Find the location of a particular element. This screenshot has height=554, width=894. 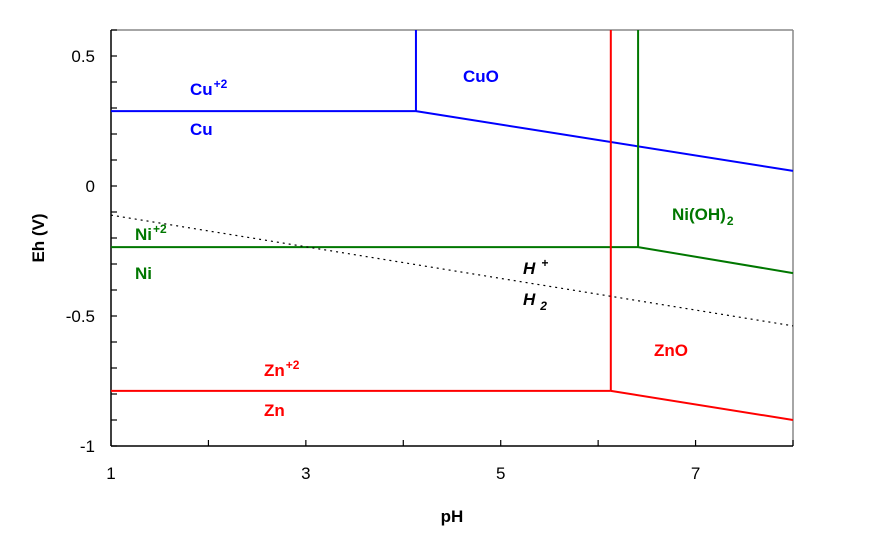

region-label: Zn is located at coordinates (274, 410).